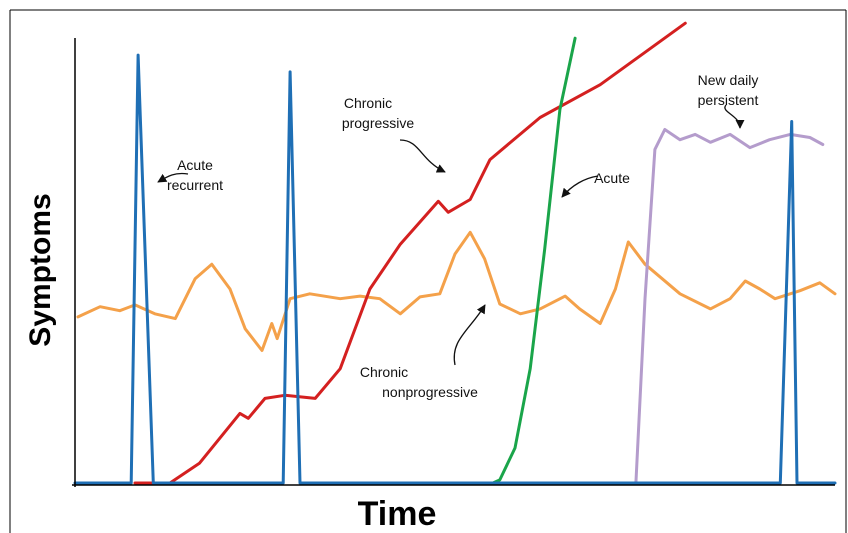  Describe the element at coordinates (378, 123) in the screenshot. I see `annotation: progressive` at that location.